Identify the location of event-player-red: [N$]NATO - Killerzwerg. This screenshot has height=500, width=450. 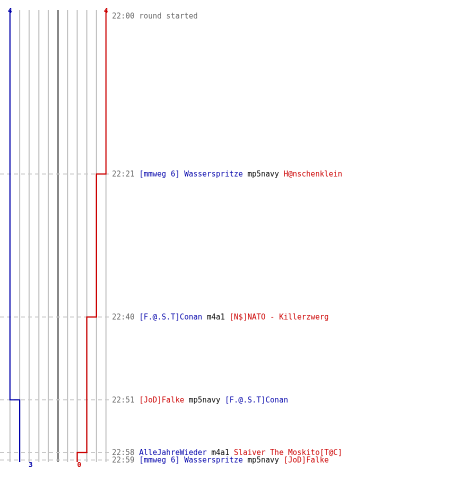
(277, 317).